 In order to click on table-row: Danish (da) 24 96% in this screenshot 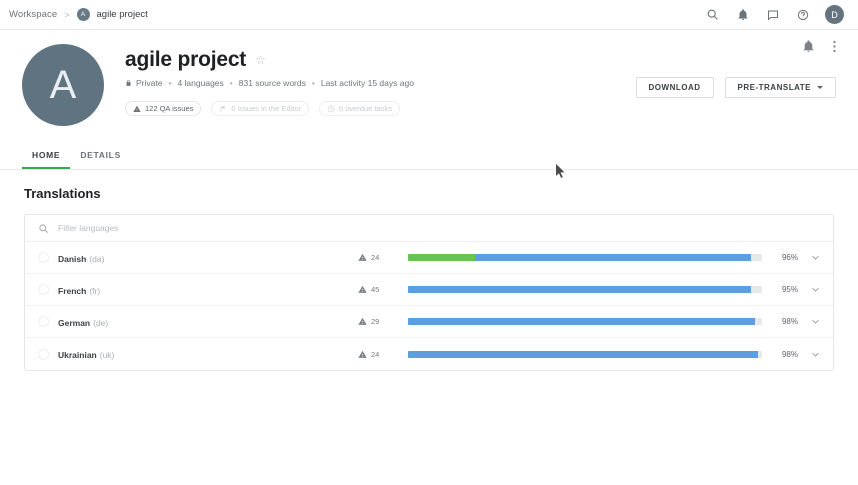, I will do `click(429, 258)`.